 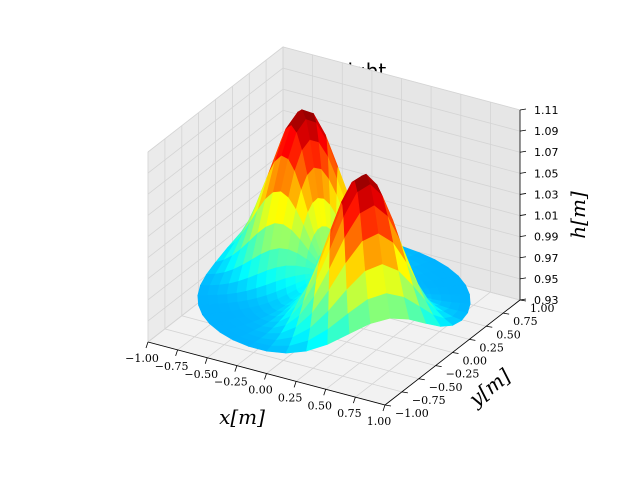 I want to click on y-tick-label: 1.00, so click(x=542, y=308).